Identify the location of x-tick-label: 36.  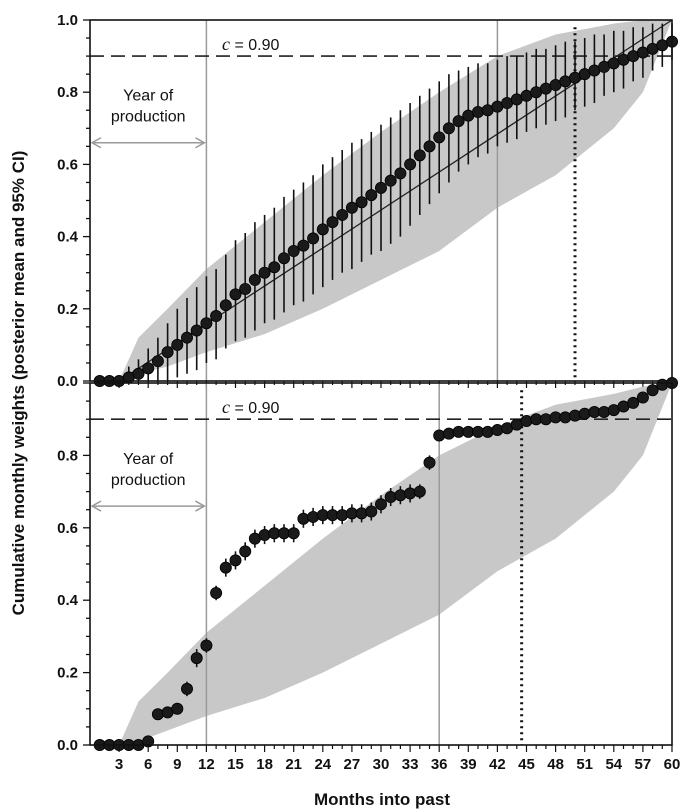
(439, 764).